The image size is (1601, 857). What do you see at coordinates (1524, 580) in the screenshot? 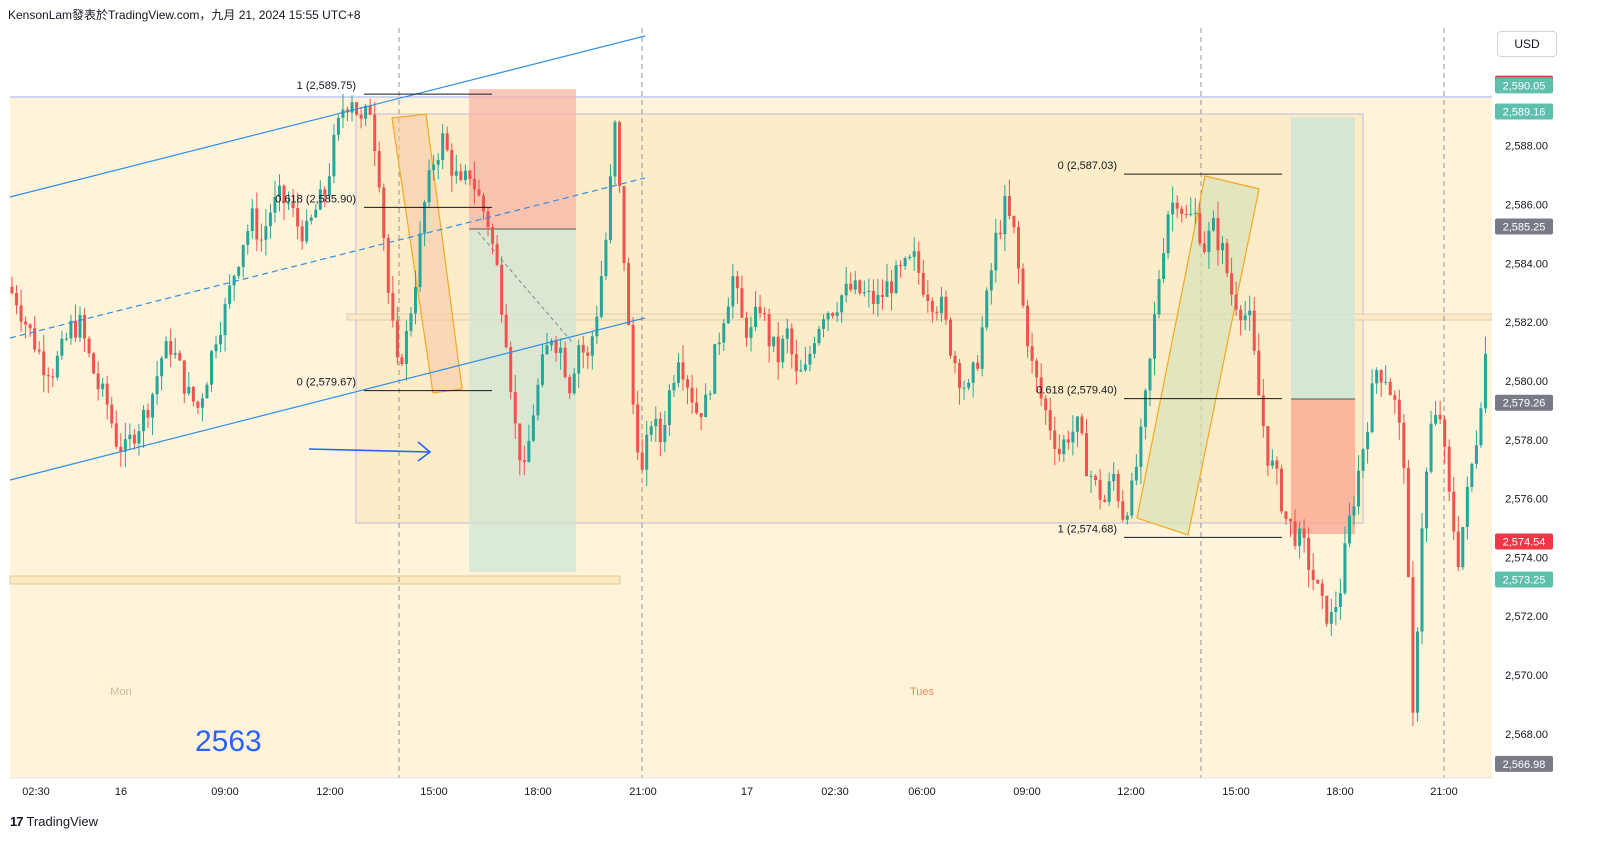
I see `price-label-text: 2,573.25` at bounding box center [1524, 580].